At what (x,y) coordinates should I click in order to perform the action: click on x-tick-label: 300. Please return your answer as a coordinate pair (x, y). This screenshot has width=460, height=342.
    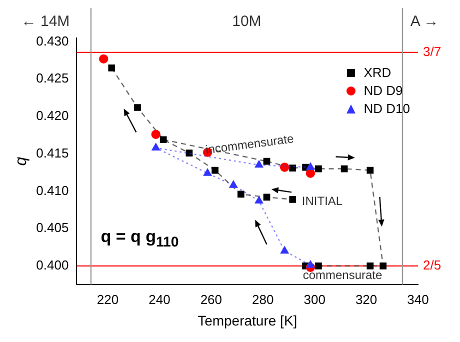
    Looking at the image, I should click on (315, 299).